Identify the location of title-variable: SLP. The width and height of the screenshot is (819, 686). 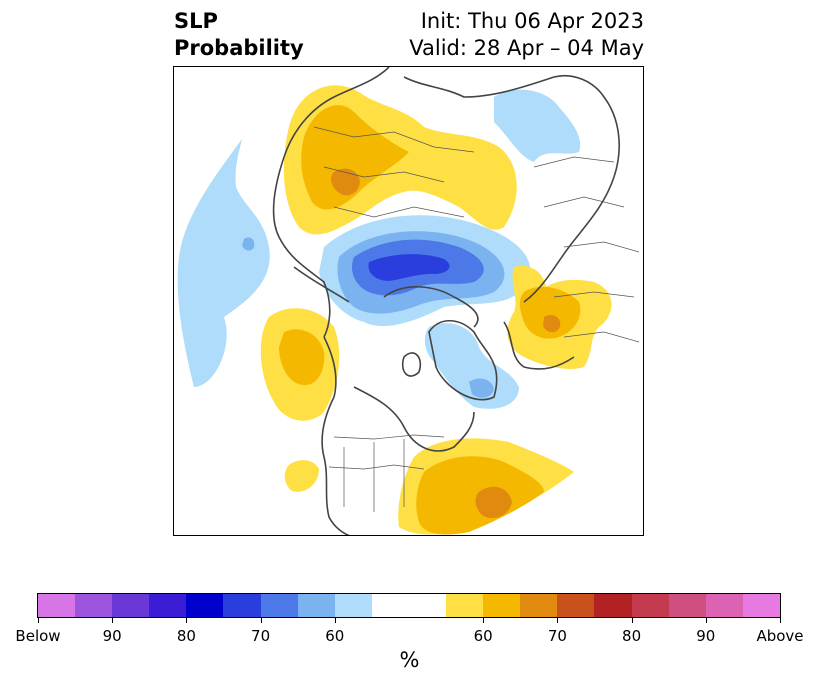
(196, 21).